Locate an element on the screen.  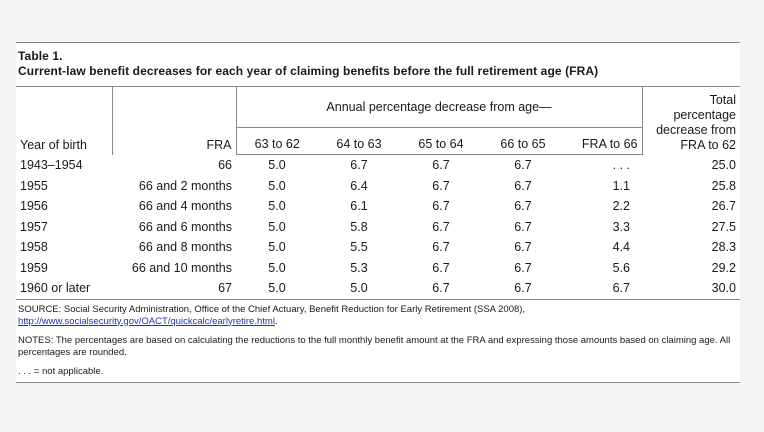
table-row: 1959 66 and 10 months 5.0 5.3 6.7 6.7 5.6 29.2 is located at coordinates (378, 268).